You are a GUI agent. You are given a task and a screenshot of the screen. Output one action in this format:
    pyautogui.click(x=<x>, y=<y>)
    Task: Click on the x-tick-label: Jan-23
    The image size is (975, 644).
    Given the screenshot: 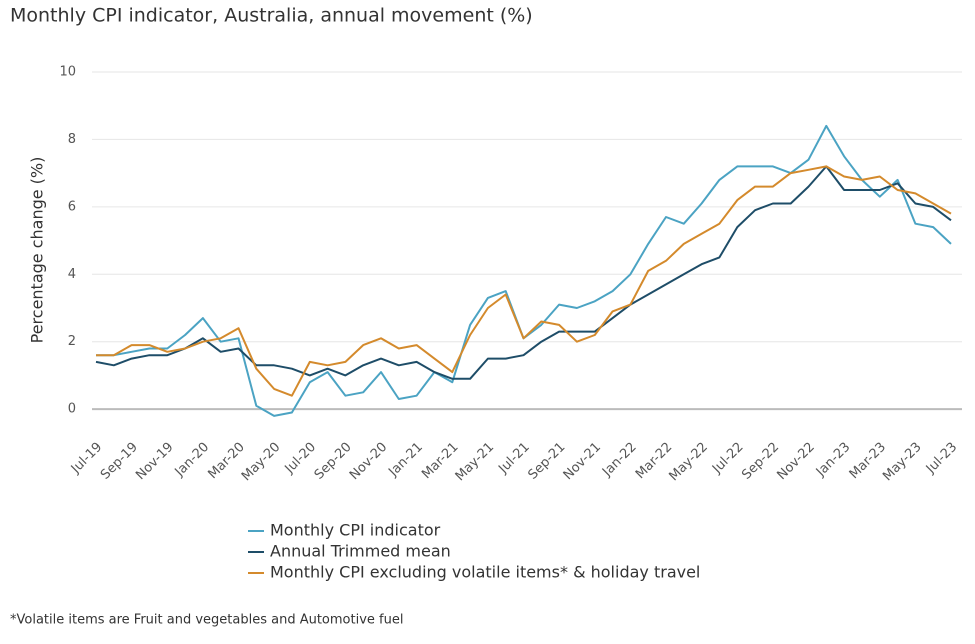 What is the action you would take?
    pyautogui.click(x=833, y=460)
    